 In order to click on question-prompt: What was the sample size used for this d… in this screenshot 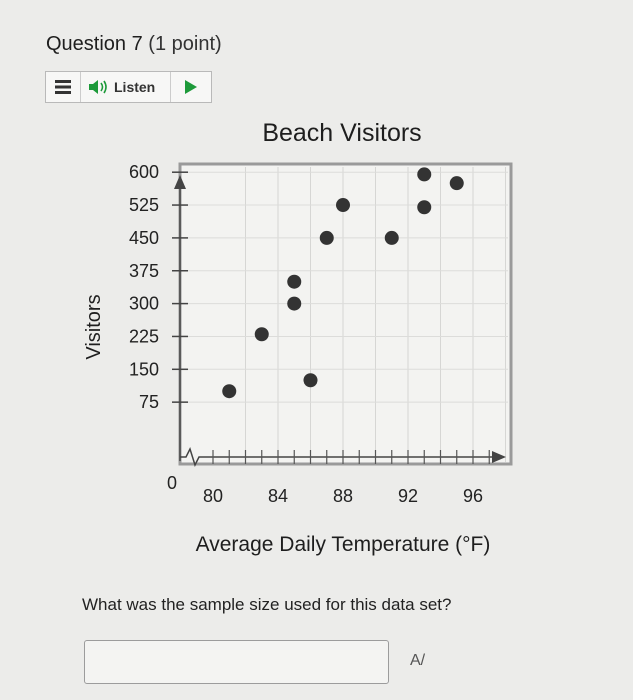, I will do `click(267, 604)`.